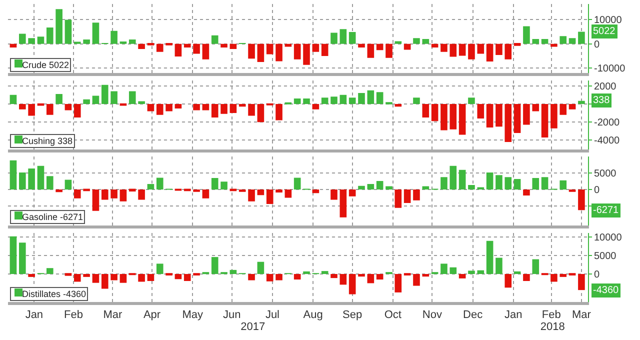 The width and height of the screenshot is (640, 340). What do you see at coordinates (232, 315) in the screenshot?
I see `x-tick-label: Jun` at bounding box center [232, 315].